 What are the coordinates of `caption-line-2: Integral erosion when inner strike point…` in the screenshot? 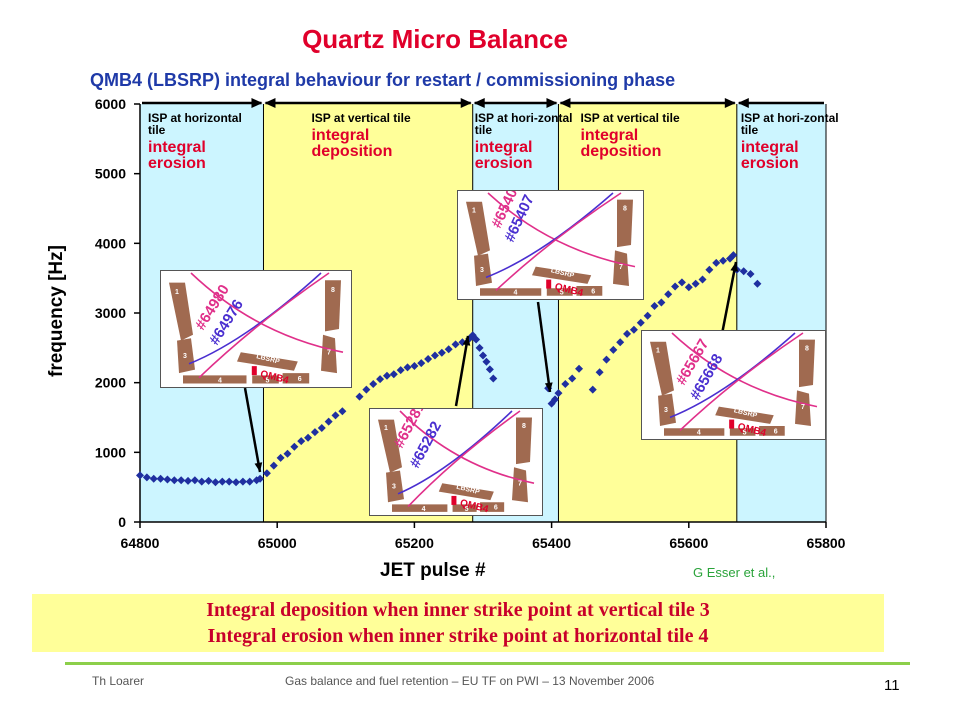 It's located at (458, 636).